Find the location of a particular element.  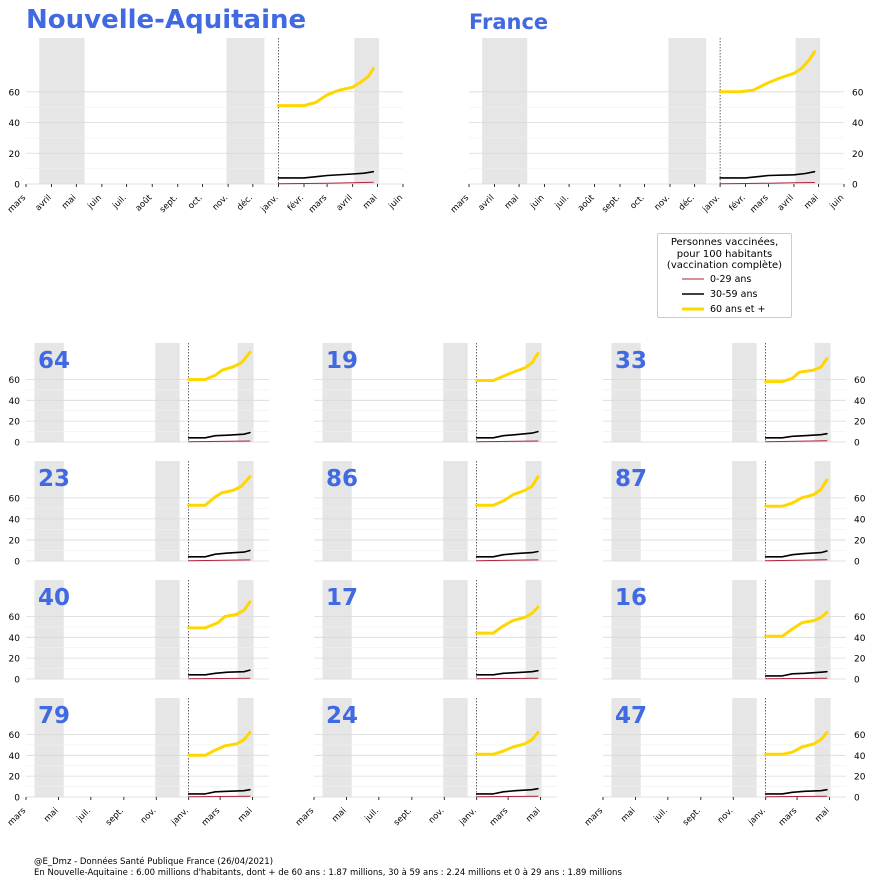

legend-label-30-59: 30-59 ans is located at coordinates (734, 294).